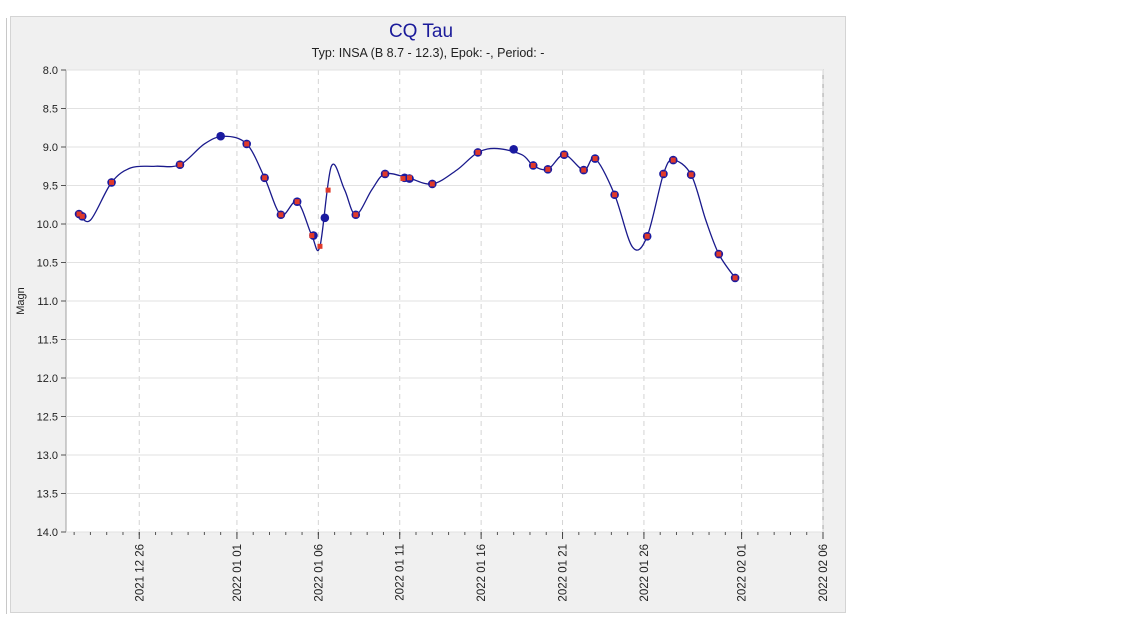  I want to click on y-tick-label: 9.0, so click(50, 148).